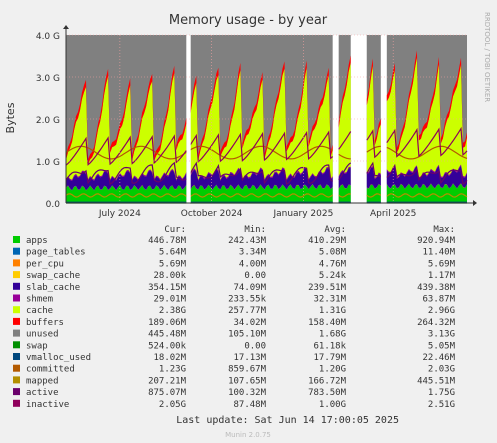  I want to click on legend-value-min: 105.10M, so click(247, 335).